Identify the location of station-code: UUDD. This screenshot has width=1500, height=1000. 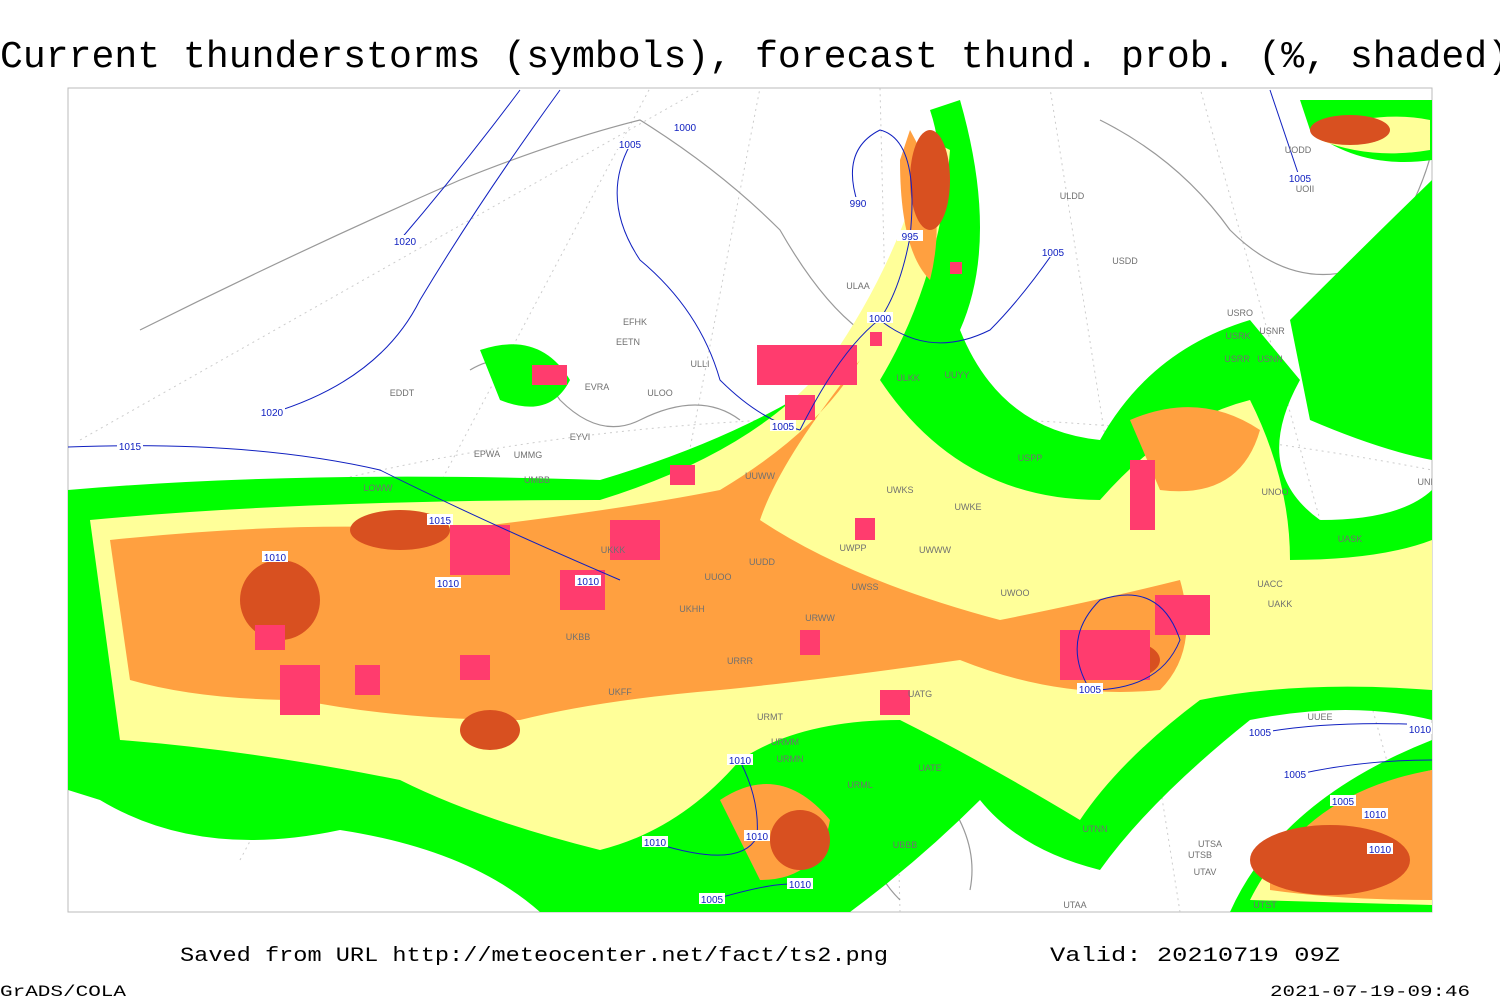
(762, 562).